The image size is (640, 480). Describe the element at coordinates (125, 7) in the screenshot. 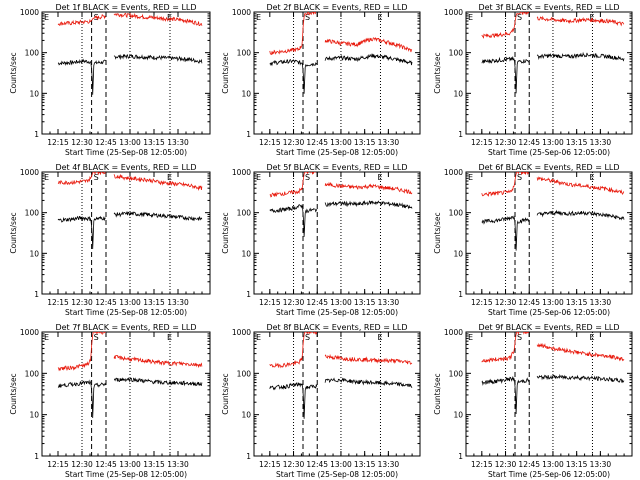

I see `chart-title: Det 1f BLACK = Events, RED = LLD` at that location.